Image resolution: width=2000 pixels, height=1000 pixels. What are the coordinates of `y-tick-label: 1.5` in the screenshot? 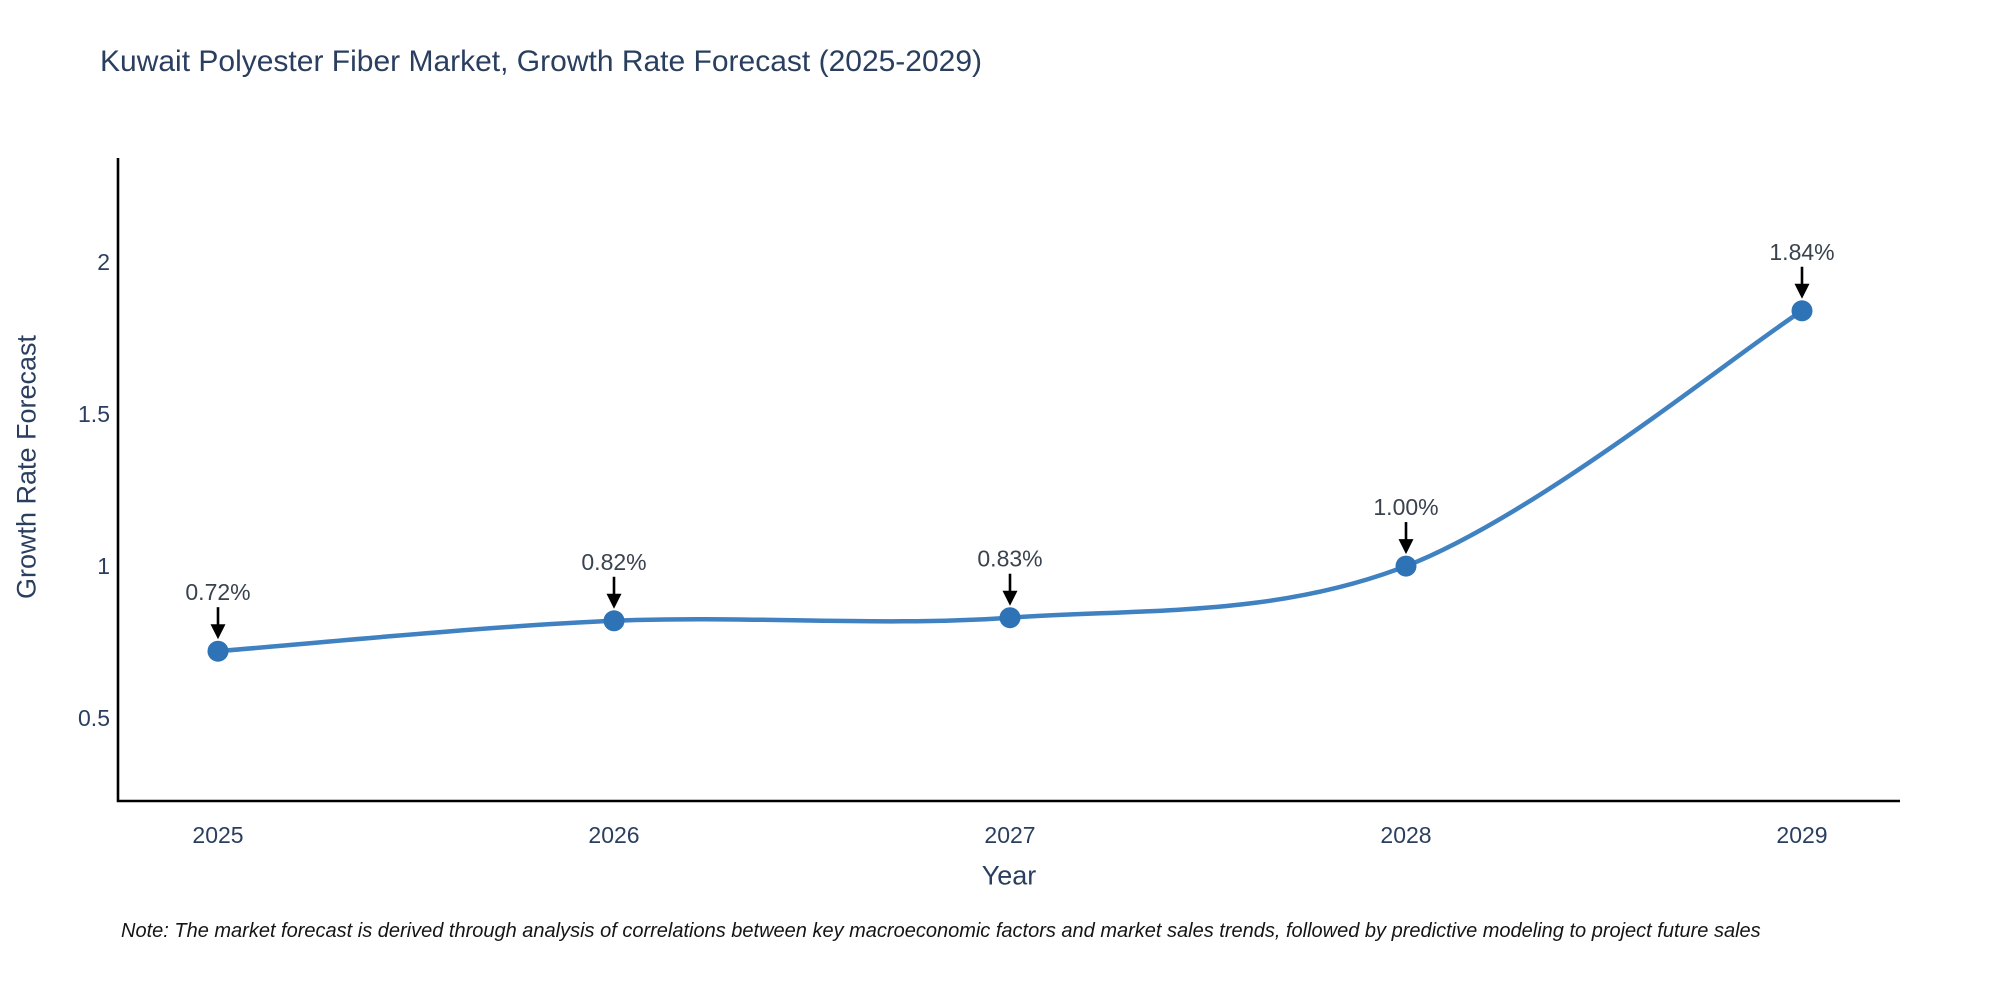 It's located at (94, 414).